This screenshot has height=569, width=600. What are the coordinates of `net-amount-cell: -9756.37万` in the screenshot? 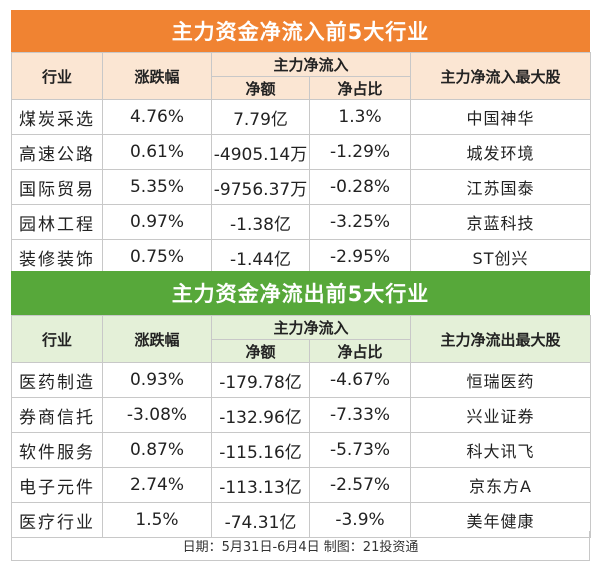 It's located at (260, 187).